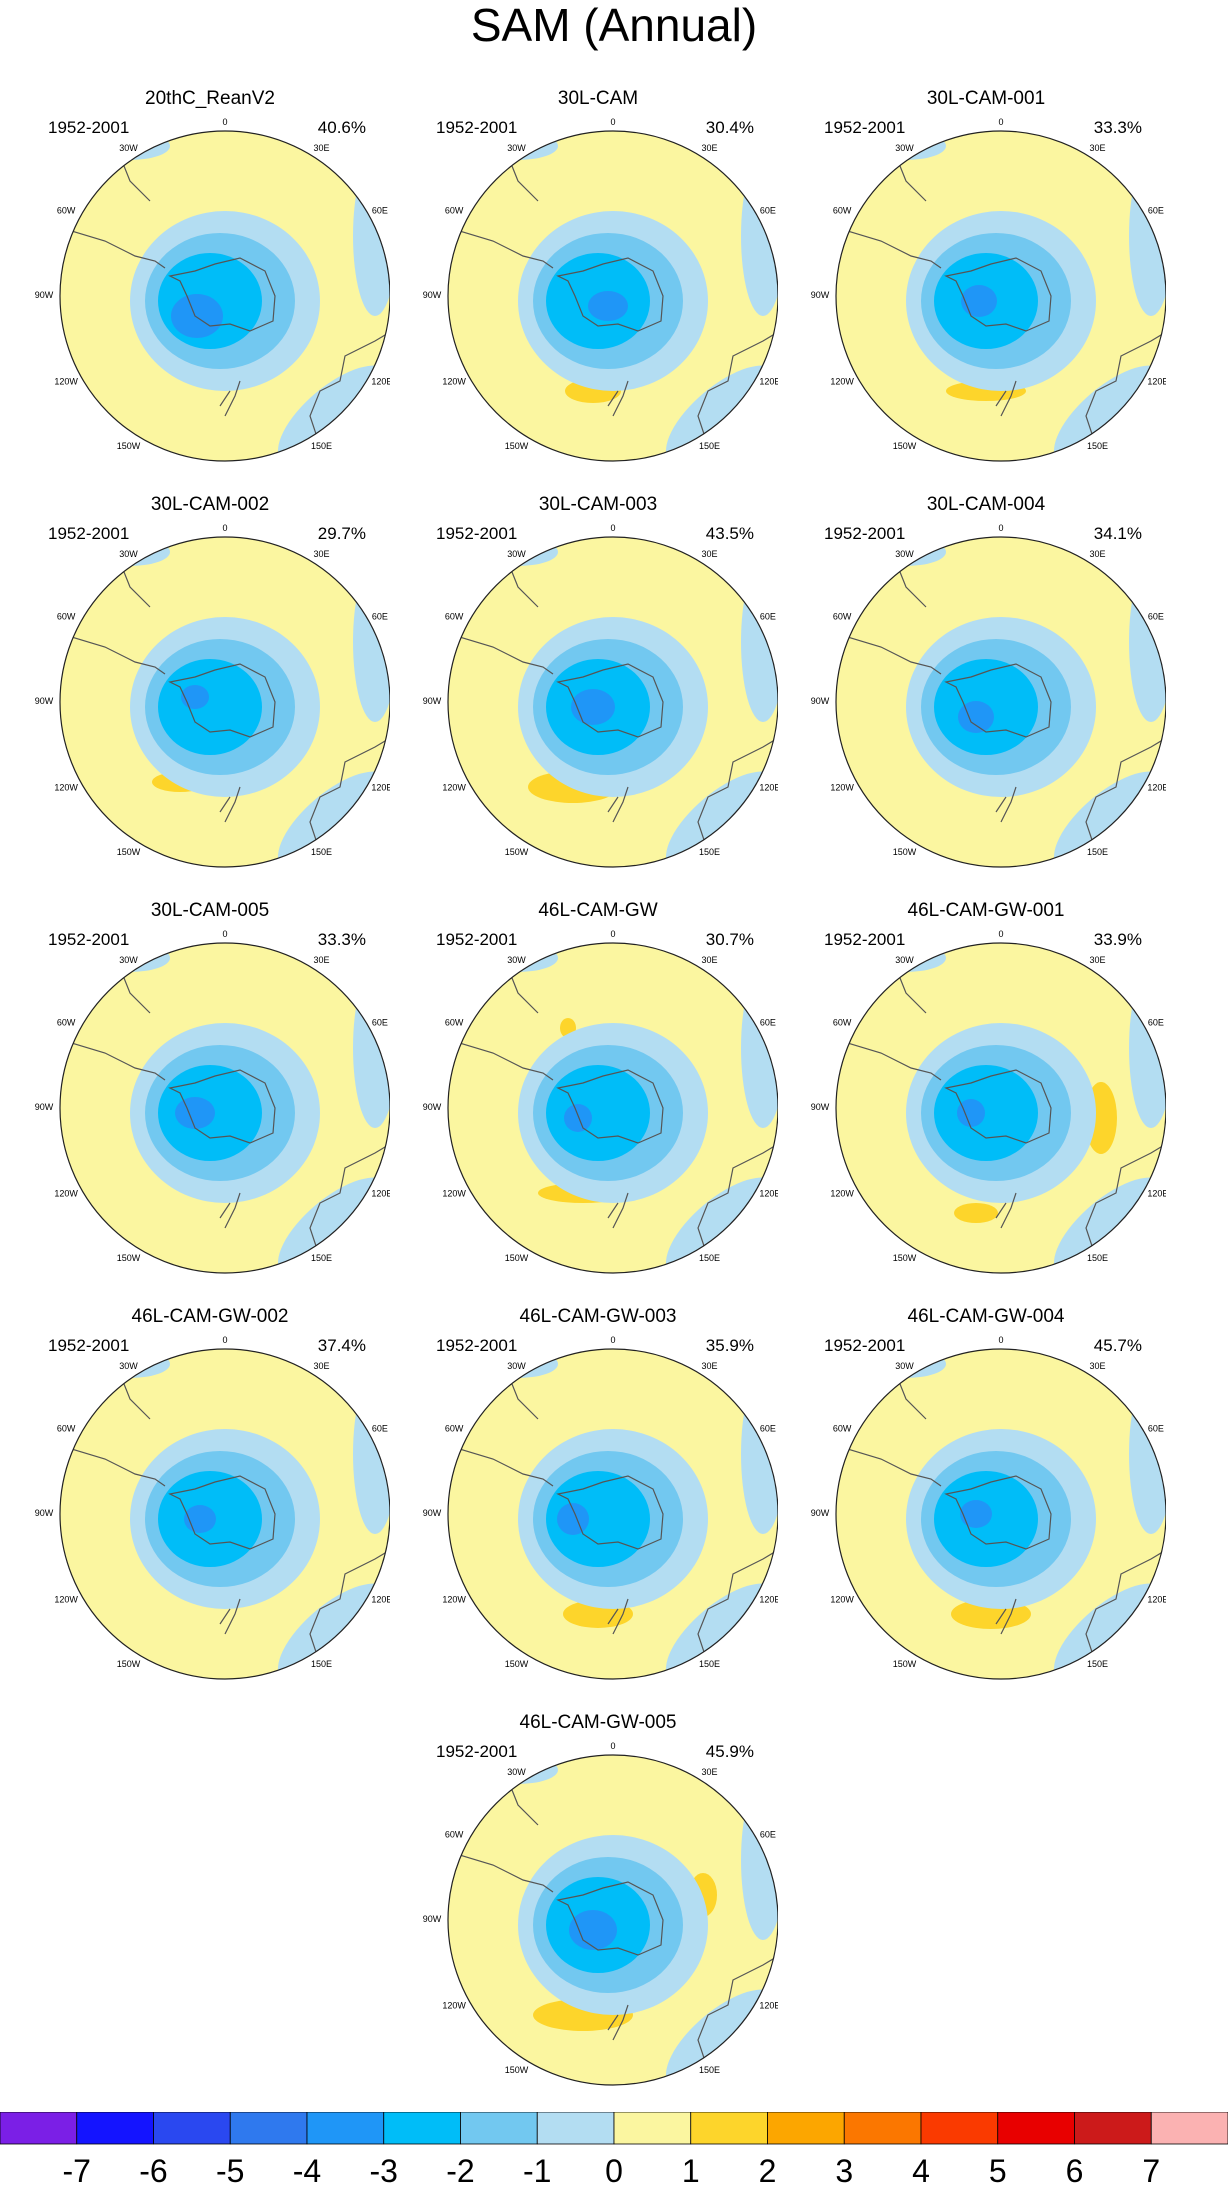  Describe the element at coordinates (729, 533) in the screenshot. I see `panel-variance-explained: 43.5%` at that location.